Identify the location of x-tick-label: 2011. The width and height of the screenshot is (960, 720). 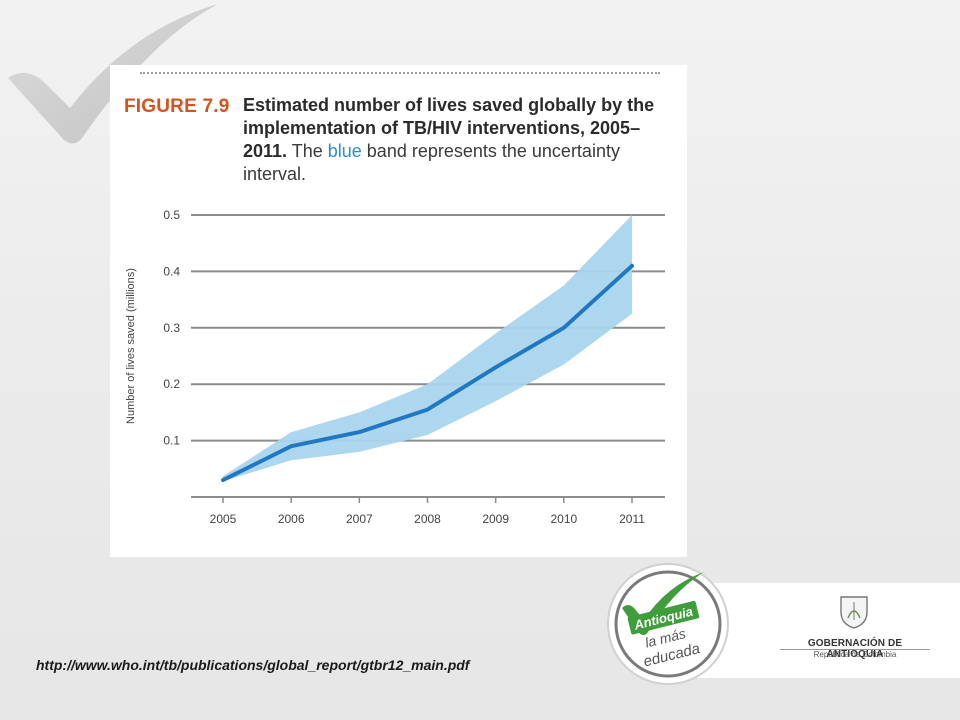
(632, 519).